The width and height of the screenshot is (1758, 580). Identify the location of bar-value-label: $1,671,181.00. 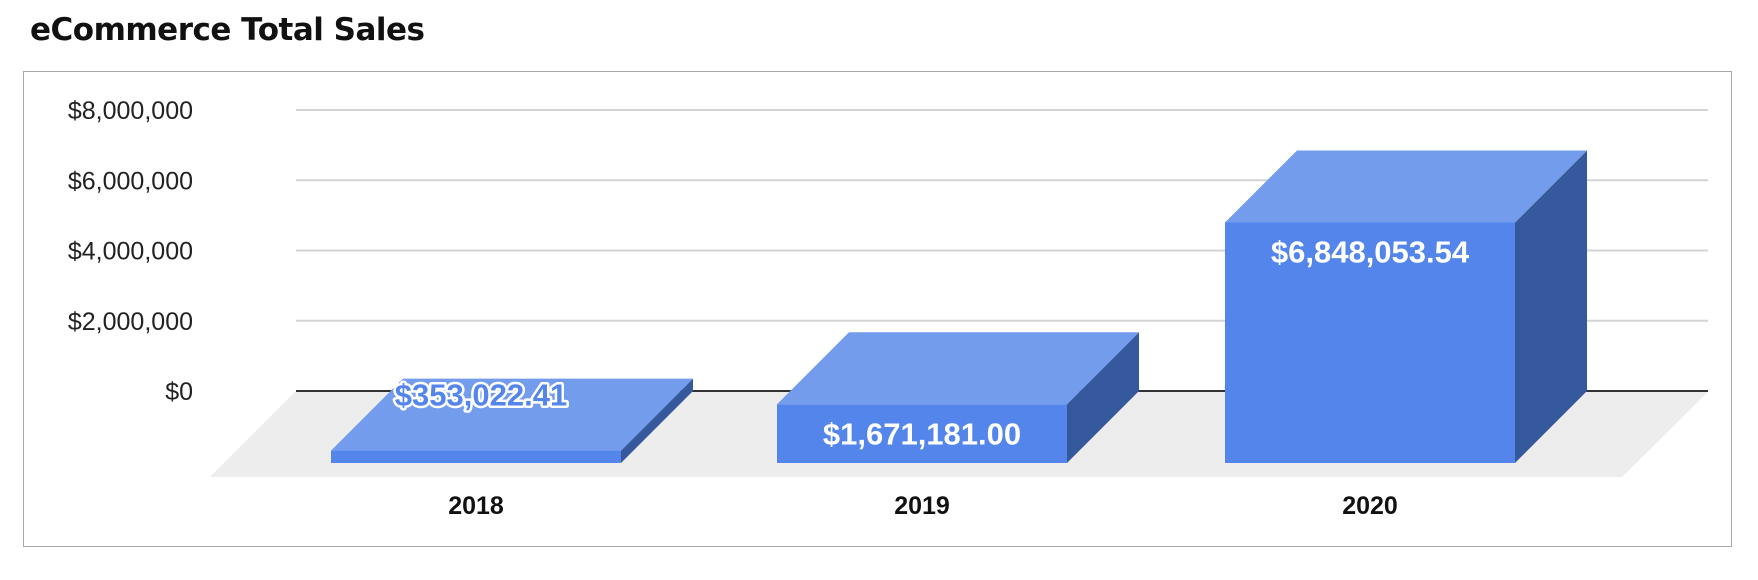
(922, 433).